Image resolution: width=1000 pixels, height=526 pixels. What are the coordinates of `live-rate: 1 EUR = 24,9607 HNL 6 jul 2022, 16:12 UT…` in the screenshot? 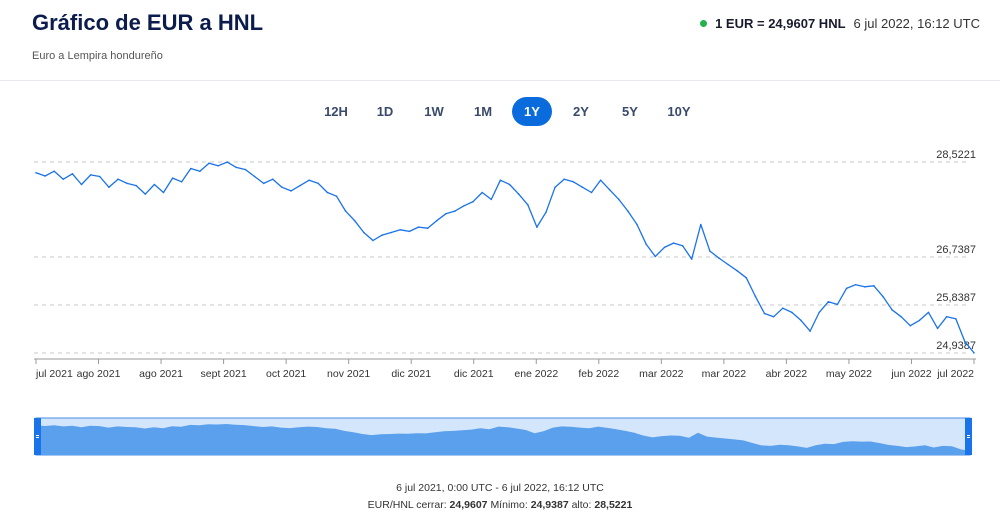 It's located at (840, 23).